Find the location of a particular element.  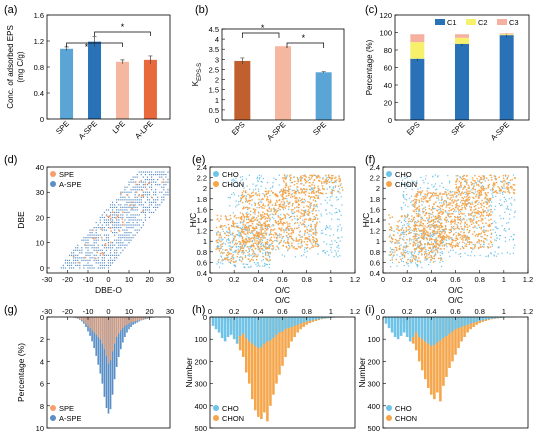

bar-CHON is located at coordinates (288, 333).